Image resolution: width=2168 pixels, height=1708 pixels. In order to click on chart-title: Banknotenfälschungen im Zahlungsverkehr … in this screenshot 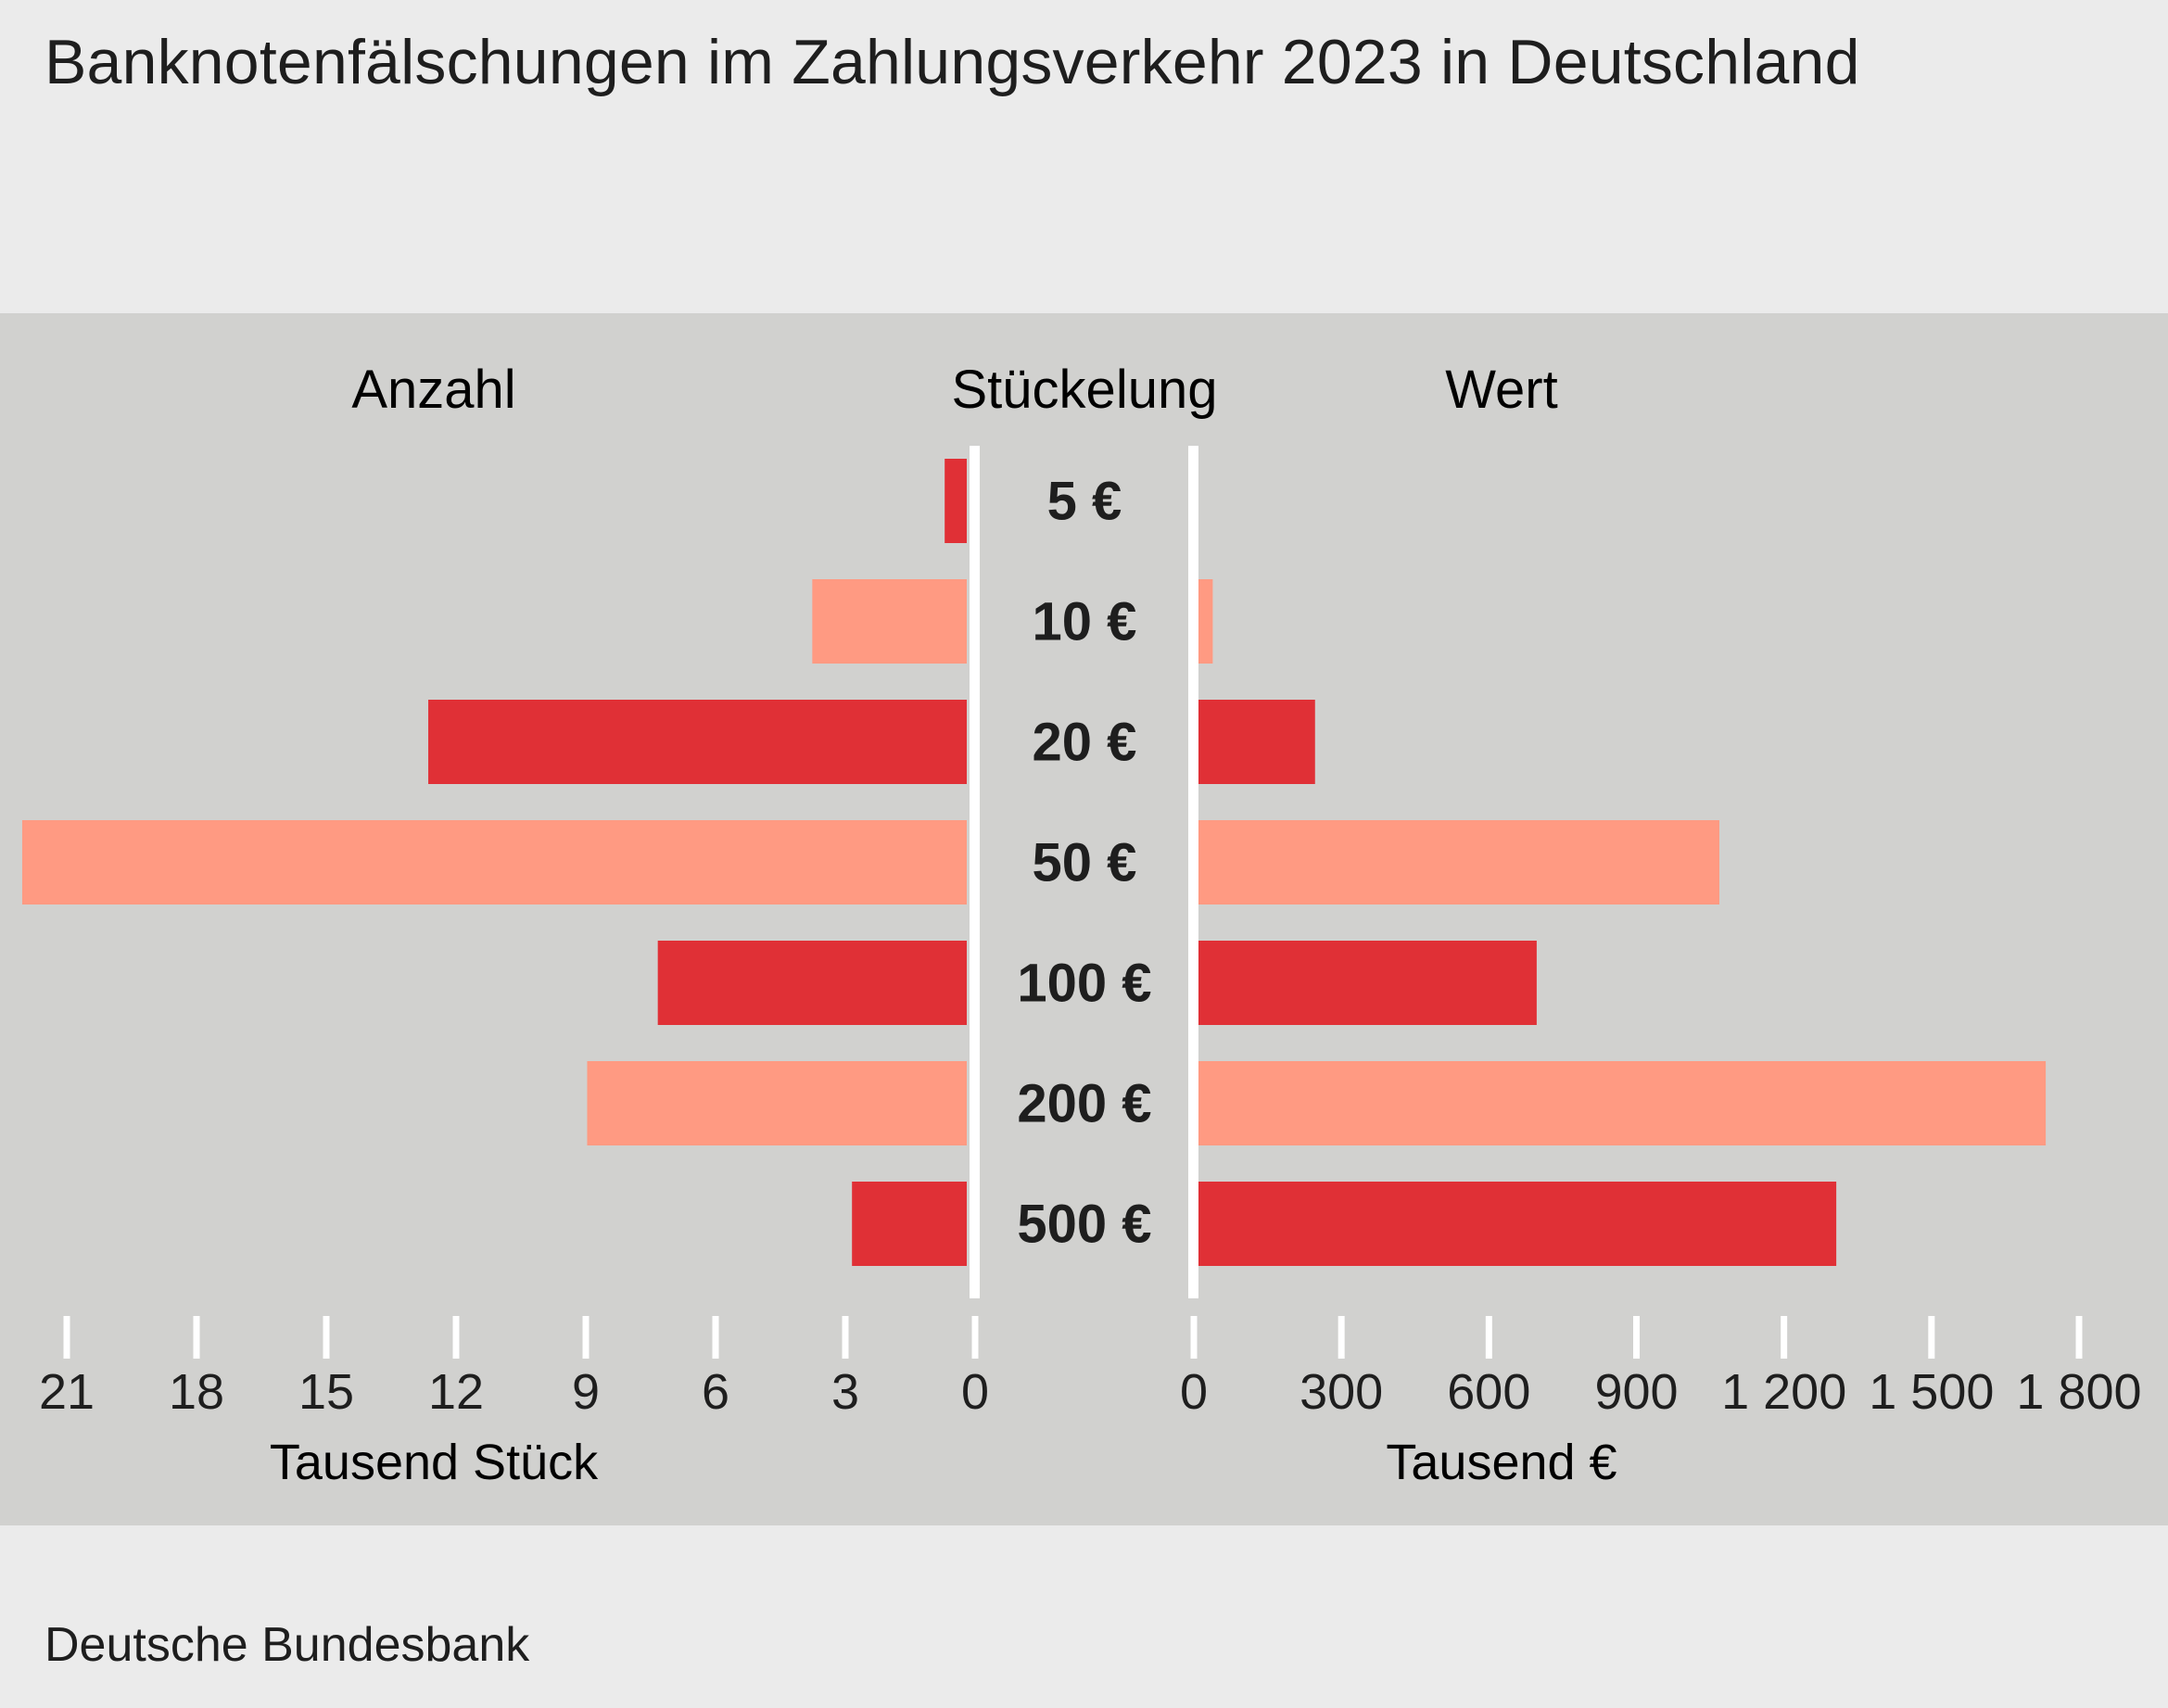, I will do `click(952, 62)`.